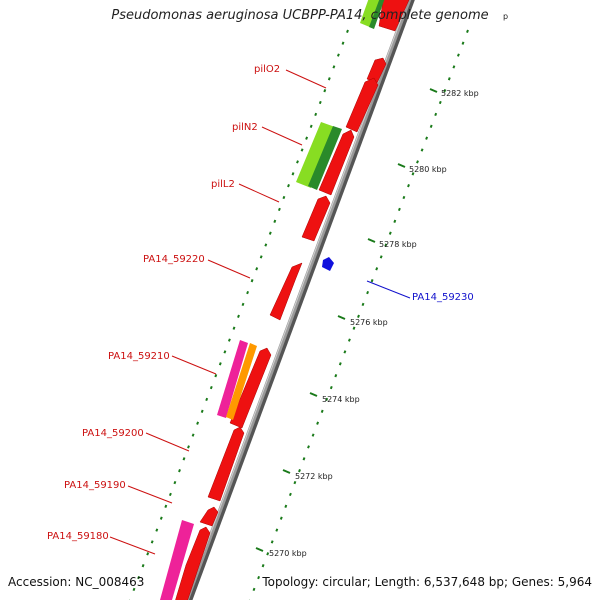  I want to click on gene-label-pilN2: pilN2, so click(245, 127).